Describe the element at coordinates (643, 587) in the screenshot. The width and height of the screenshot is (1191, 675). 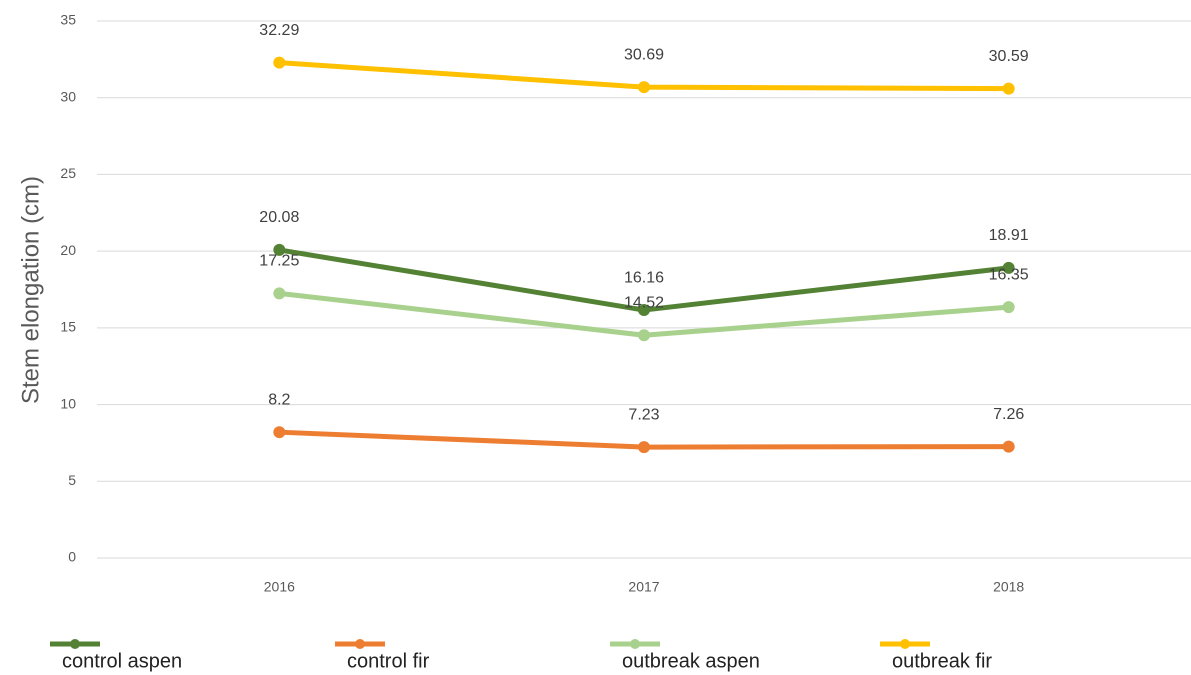
I see `x-tick-label: 2017` at that location.